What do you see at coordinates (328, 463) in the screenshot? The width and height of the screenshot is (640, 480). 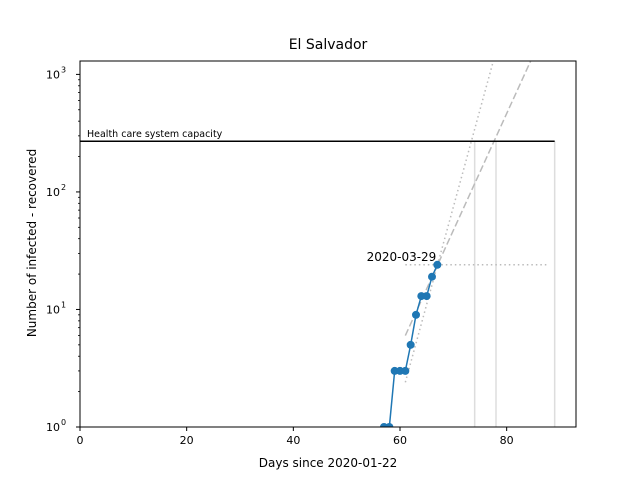 I see `x-axis-label: Days since 2020-01-22` at bounding box center [328, 463].